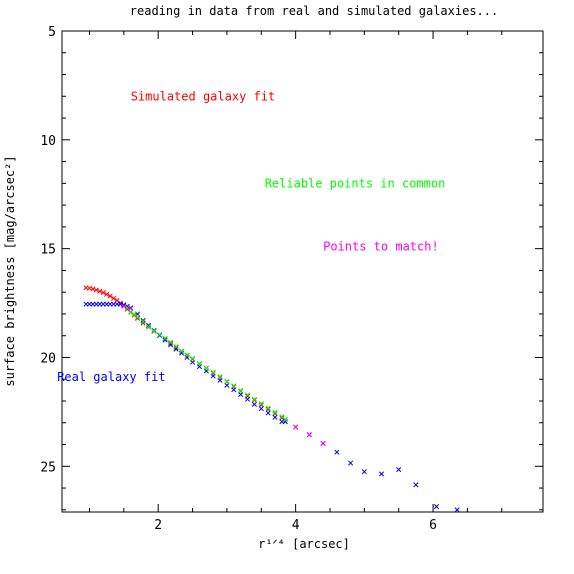 This screenshot has width=574, height=574. I want to click on y-tick-label: 20, so click(48, 358).